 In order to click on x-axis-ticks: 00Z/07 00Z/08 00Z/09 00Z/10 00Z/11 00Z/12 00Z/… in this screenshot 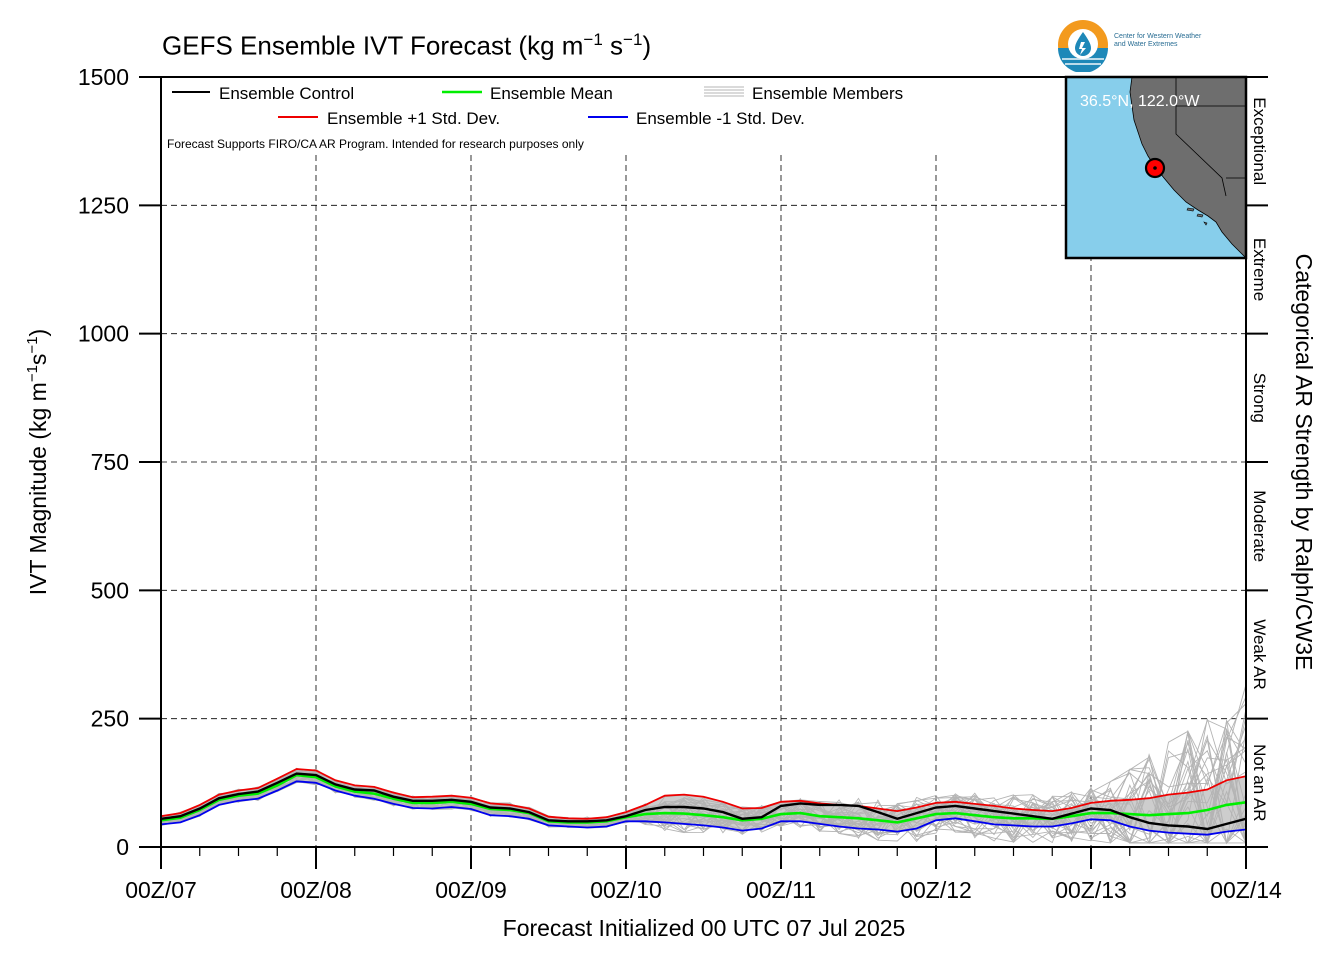, I will do `click(703, 875)`.